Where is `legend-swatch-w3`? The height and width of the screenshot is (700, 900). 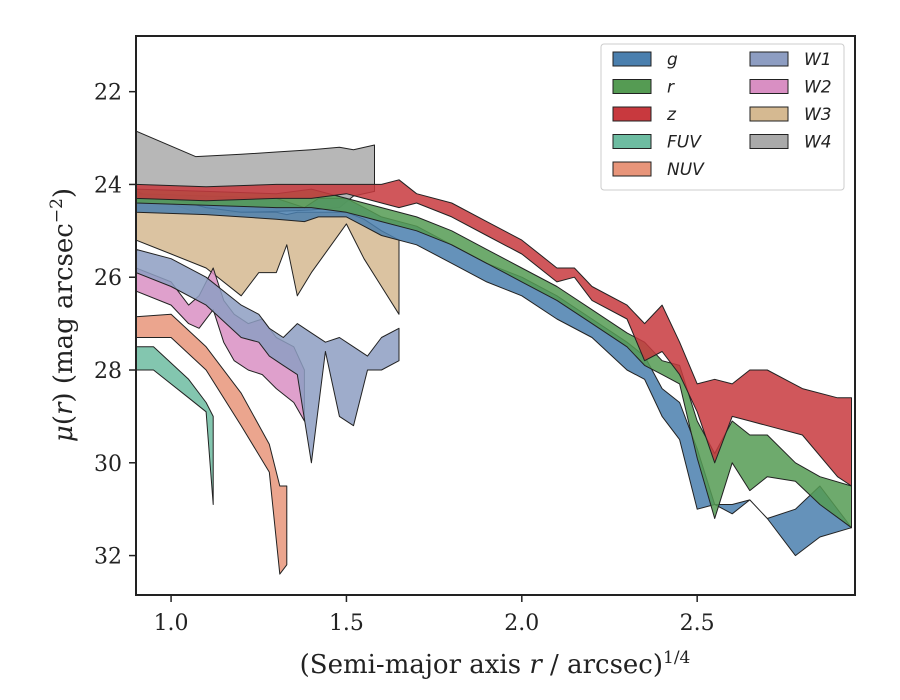 legend-swatch-w3 is located at coordinates (769, 114).